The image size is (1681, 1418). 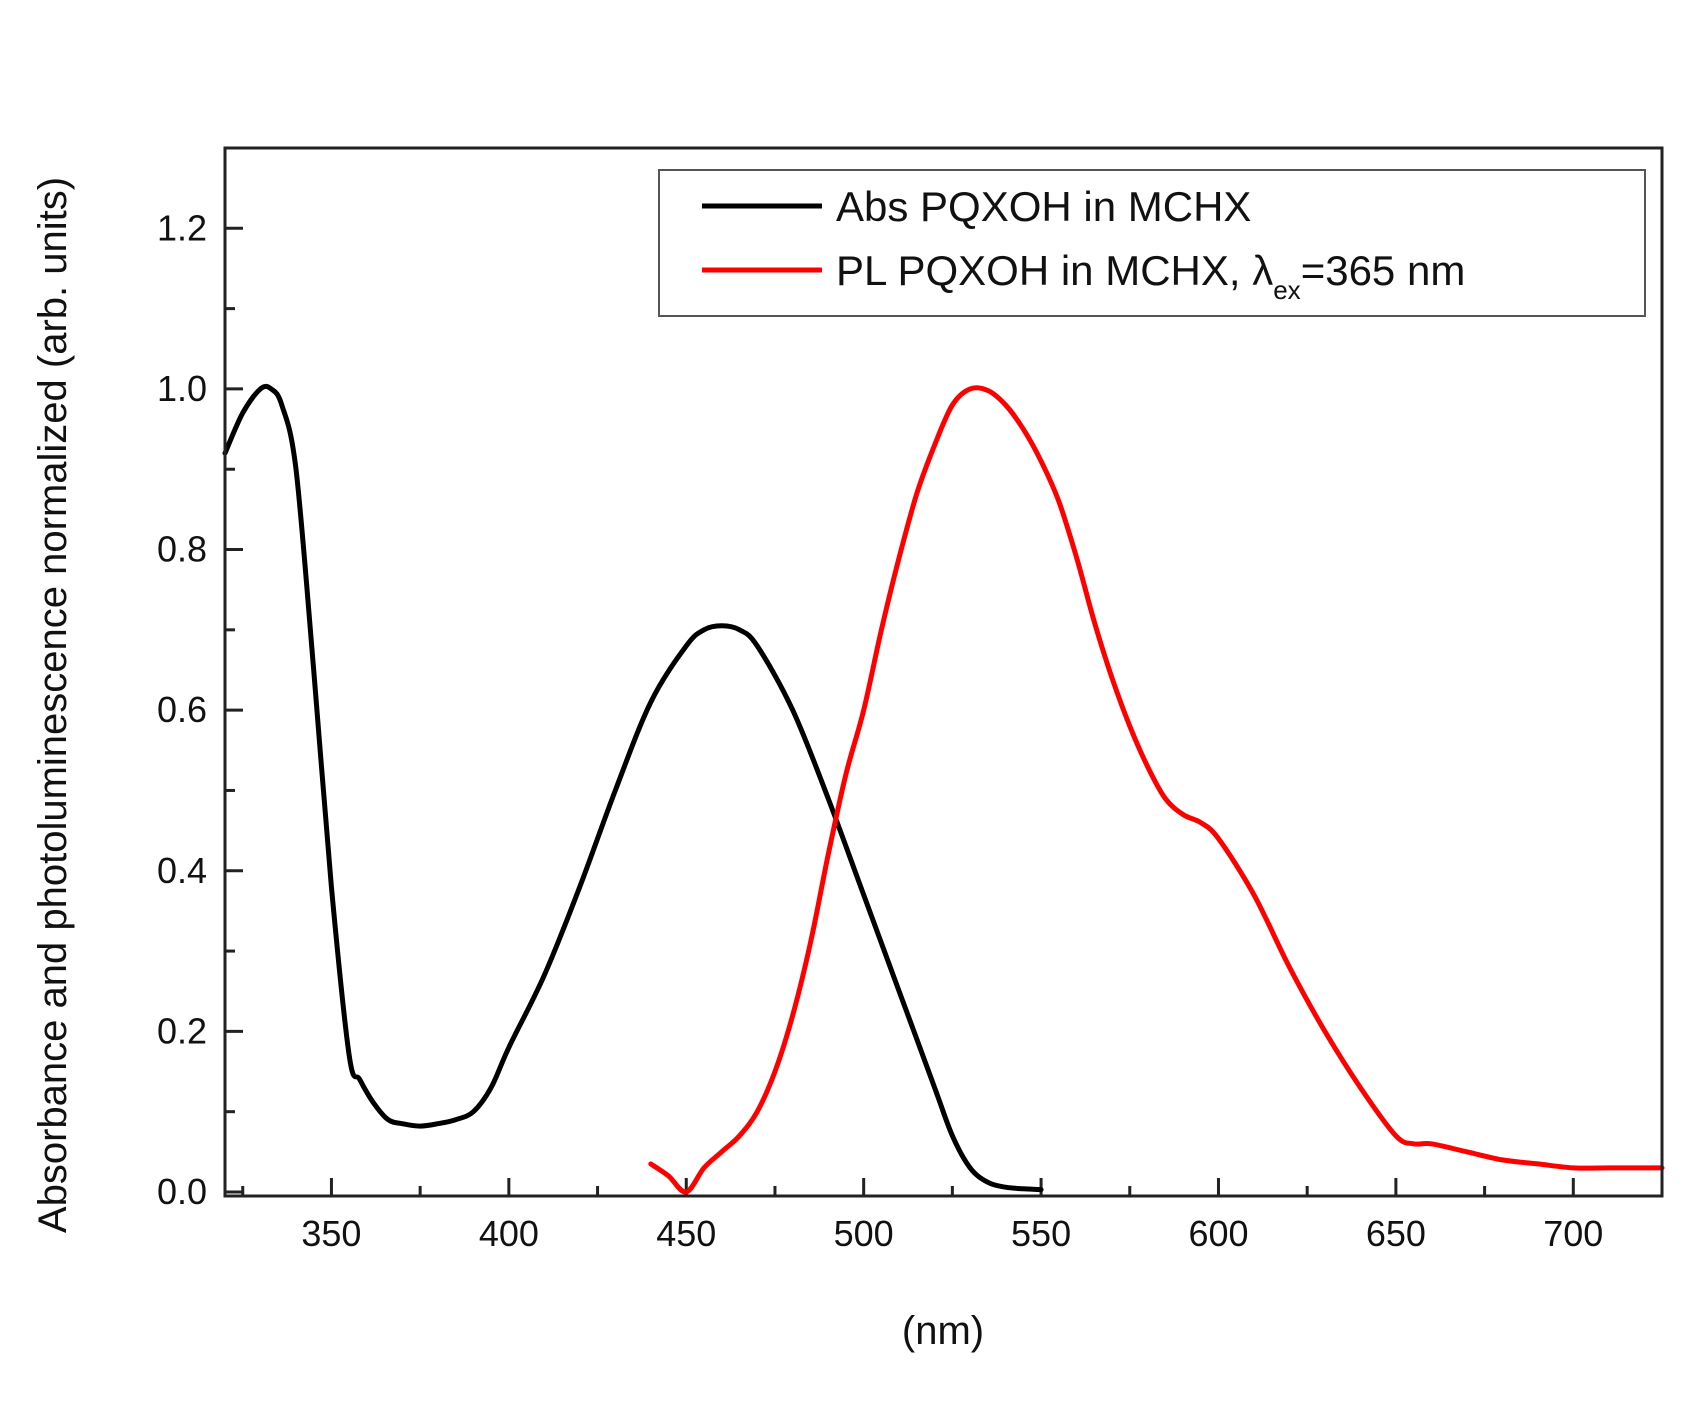 What do you see at coordinates (182, 1030) in the screenshot?
I see `y-tick-label: 0.2` at bounding box center [182, 1030].